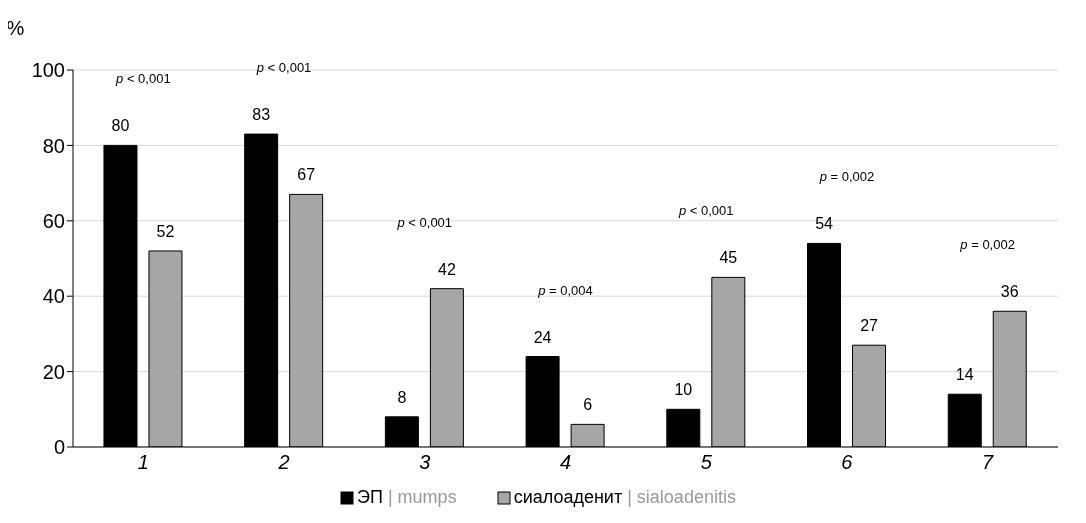  I want to click on data-label: 45, so click(728, 258).